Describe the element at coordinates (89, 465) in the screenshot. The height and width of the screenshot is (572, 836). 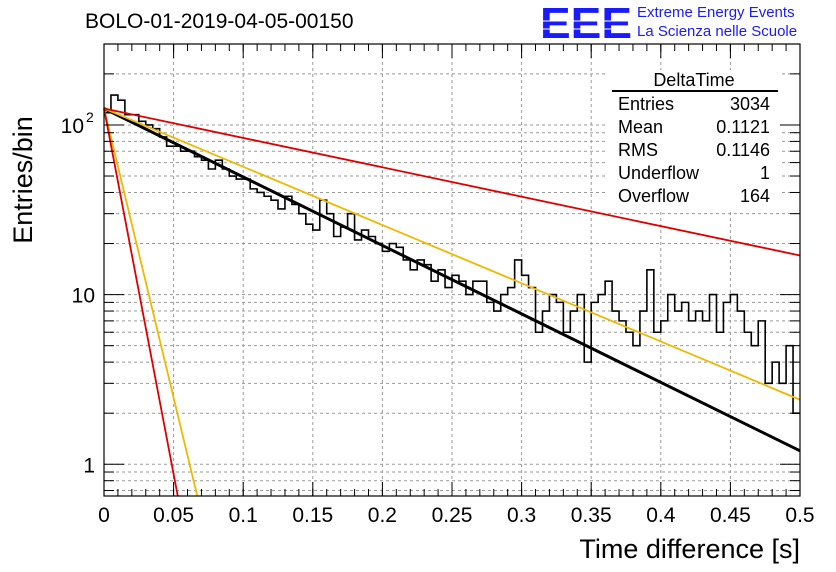
I see `y-tick-label: 1` at that location.